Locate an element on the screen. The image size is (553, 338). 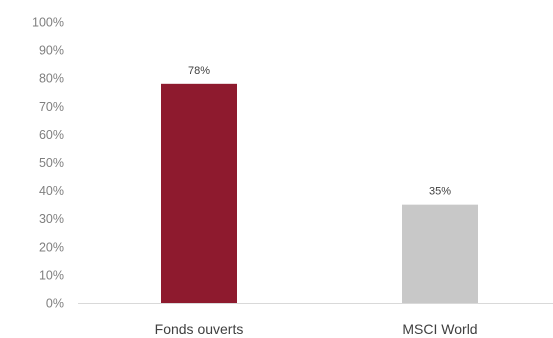
data-label: 35% is located at coordinates (440, 192).